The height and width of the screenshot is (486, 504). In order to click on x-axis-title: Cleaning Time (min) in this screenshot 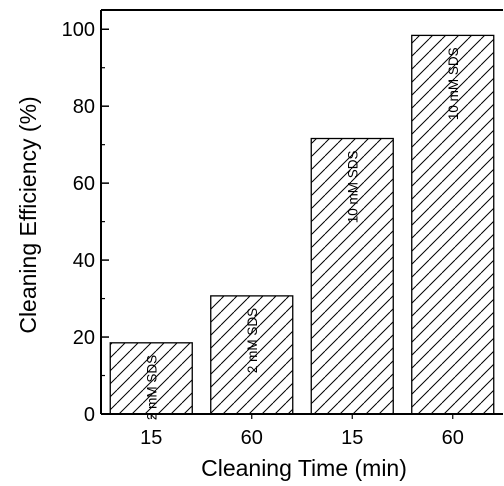, I will do `click(304, 468)`.